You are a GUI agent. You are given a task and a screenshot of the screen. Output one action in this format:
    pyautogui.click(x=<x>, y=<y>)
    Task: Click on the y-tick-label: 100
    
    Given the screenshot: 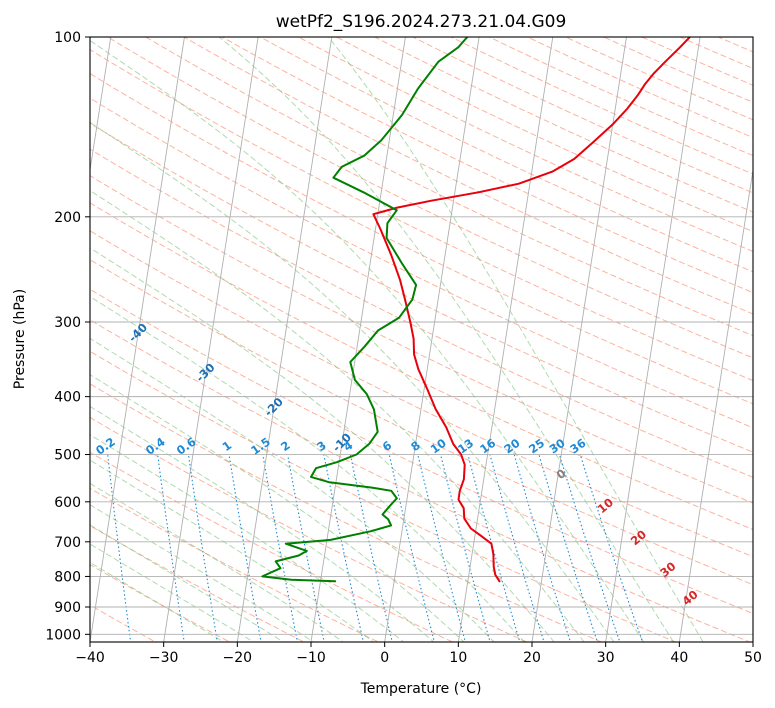 What is the action you would take?
    pyautogui.click(x=67, y=38)
    